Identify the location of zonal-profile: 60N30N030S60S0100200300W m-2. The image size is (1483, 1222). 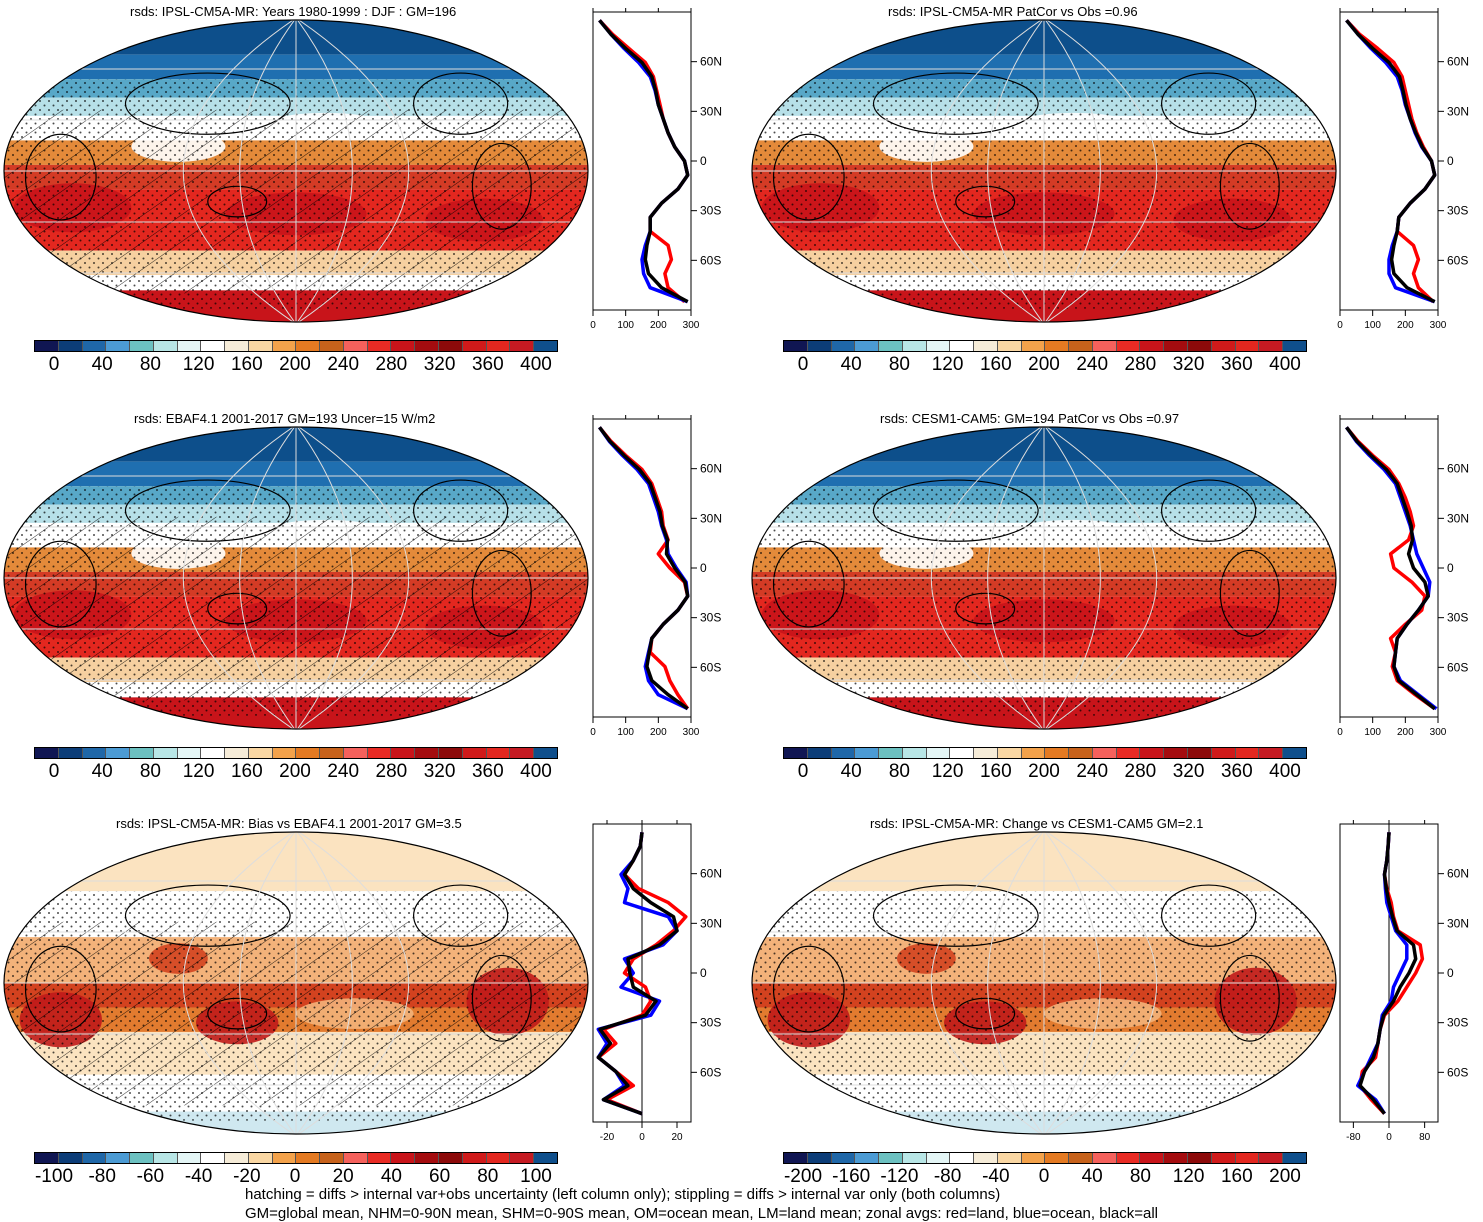
(1403, 576).